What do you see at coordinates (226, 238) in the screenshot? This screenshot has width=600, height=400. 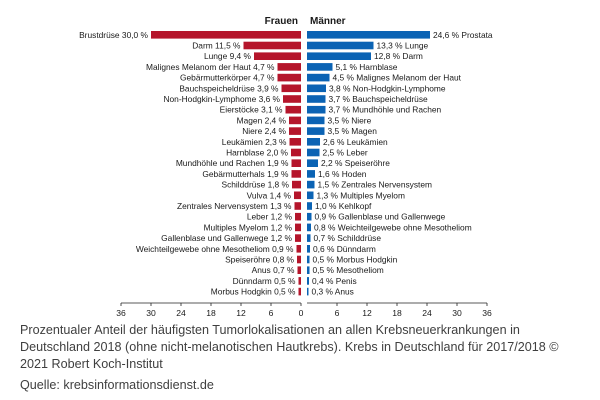 I see `data-label-frauen: Gallenblase und Gallenwege 1,2 %` at bounding box center [226, 238].